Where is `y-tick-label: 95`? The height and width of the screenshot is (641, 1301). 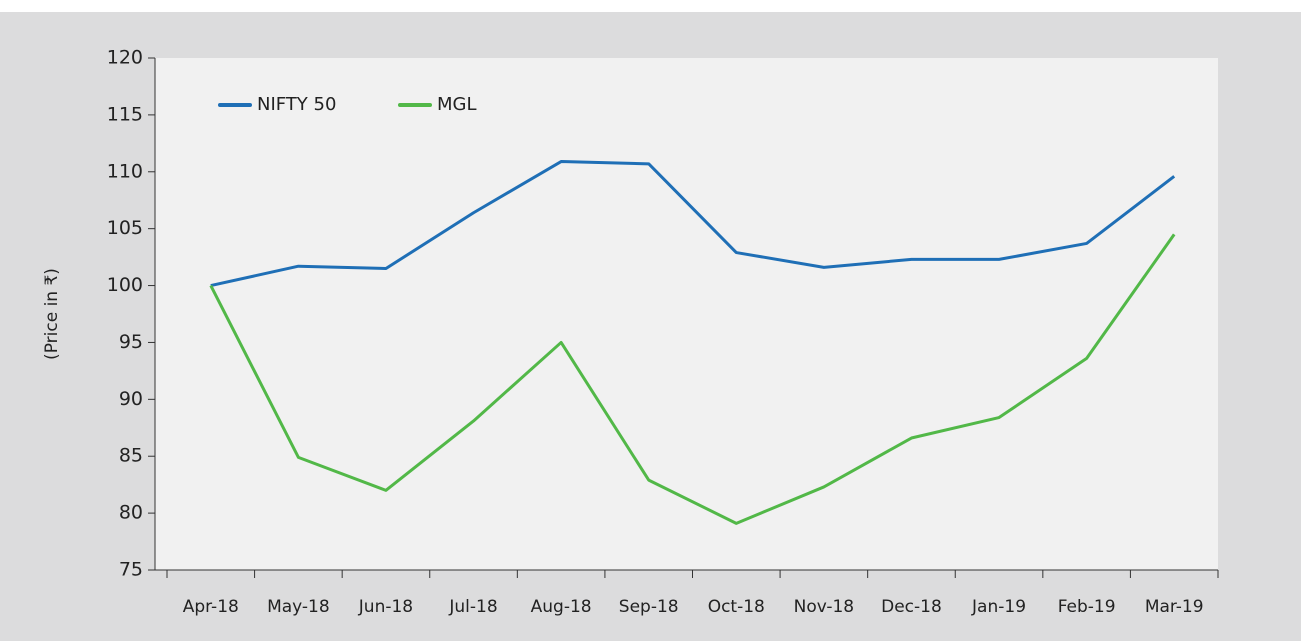
y-tick-label: 95 is located at coordinates (131, 342).